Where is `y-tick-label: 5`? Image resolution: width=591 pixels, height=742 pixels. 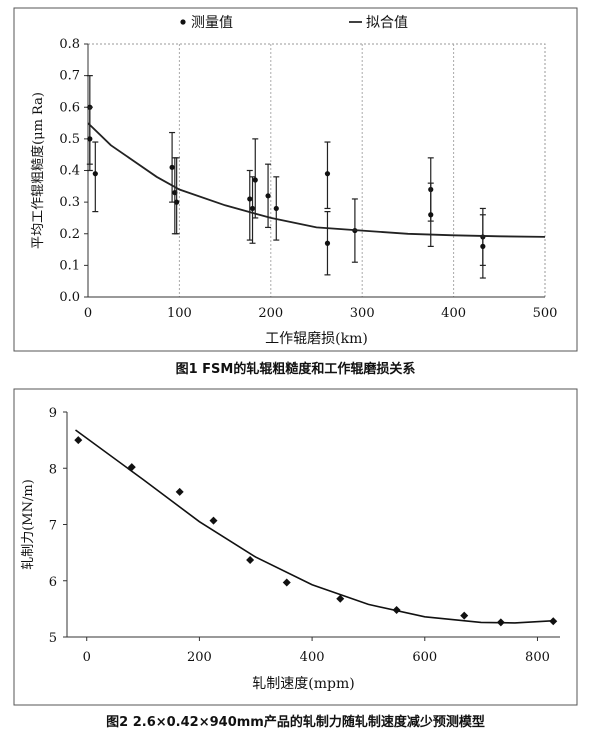
y-tick-label: 5 is located at coordinates (53, 638).